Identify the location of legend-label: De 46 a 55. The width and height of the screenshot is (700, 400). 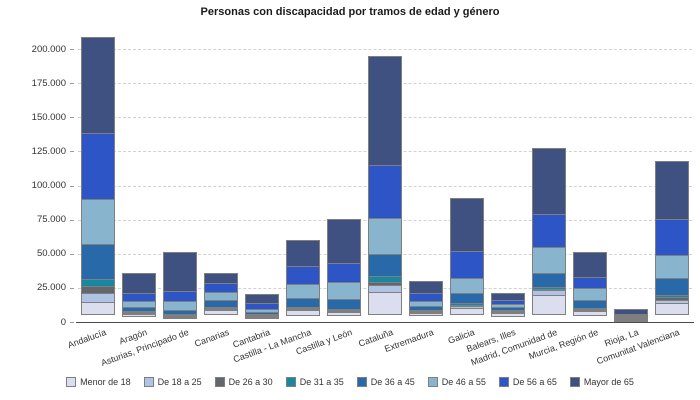
(463, 382).